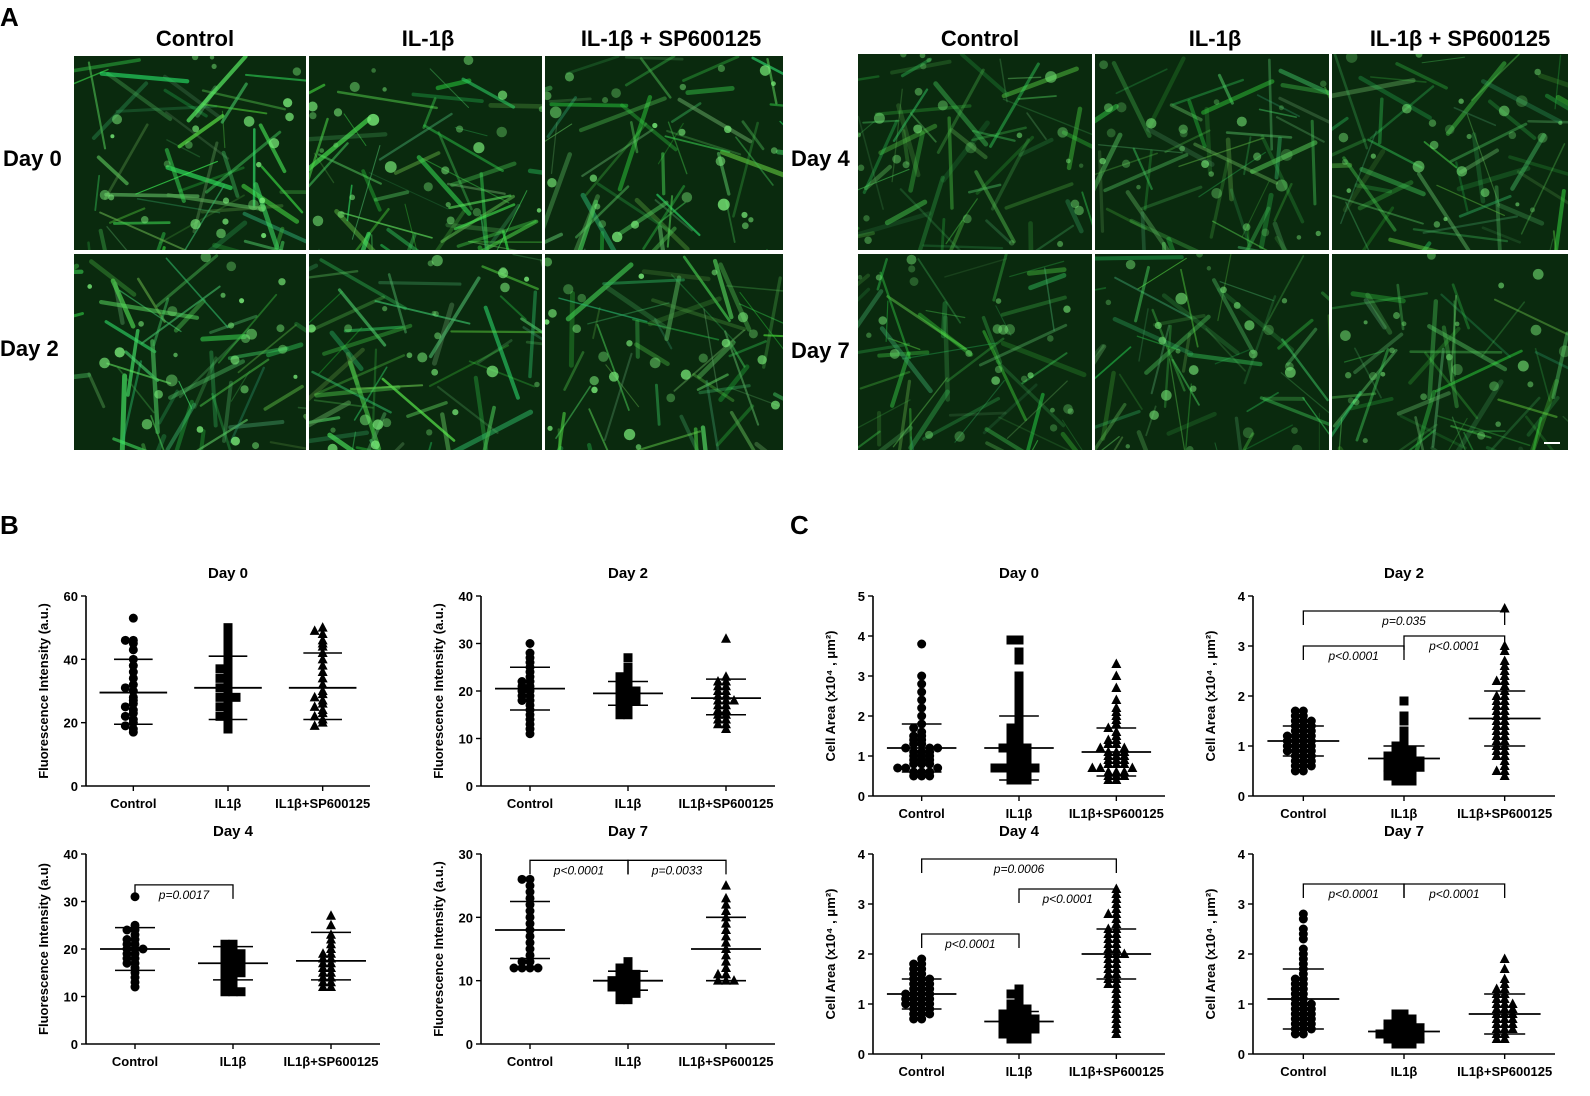 The height and width of the screenshot is (1096, 1590). I want to click on y-tick-label: 1, so click(861, 756).